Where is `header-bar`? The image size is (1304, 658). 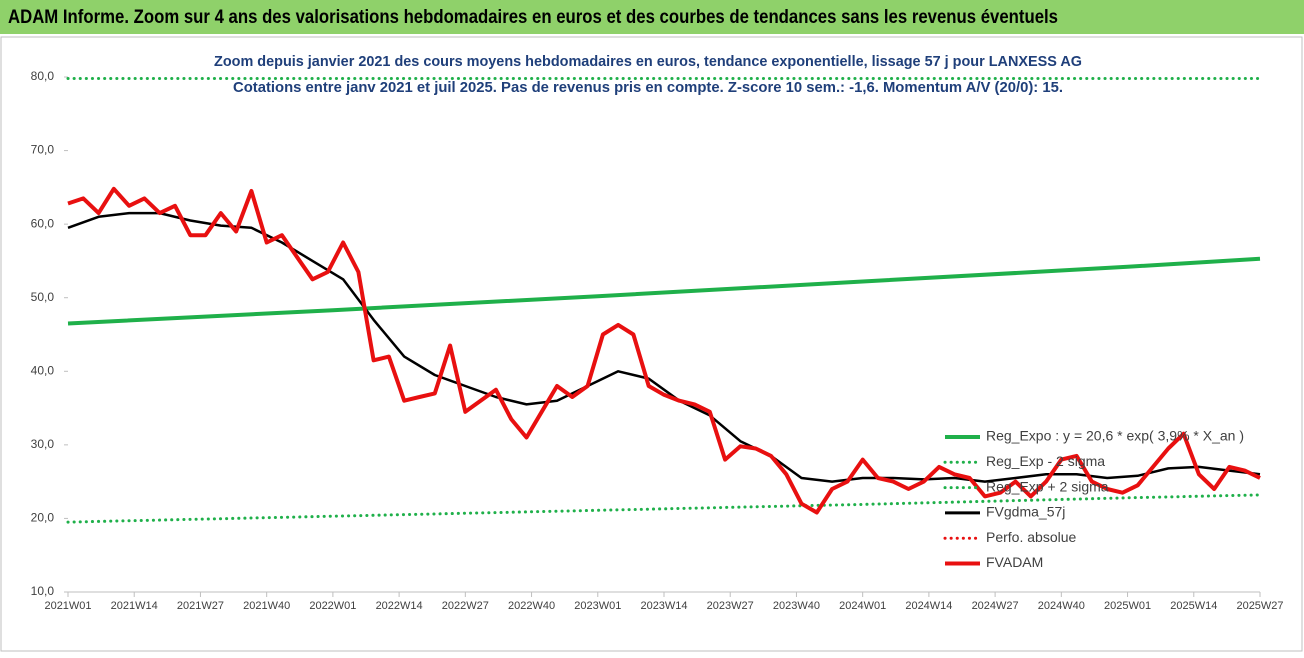 header-bar is located at coordinates (652, 17).